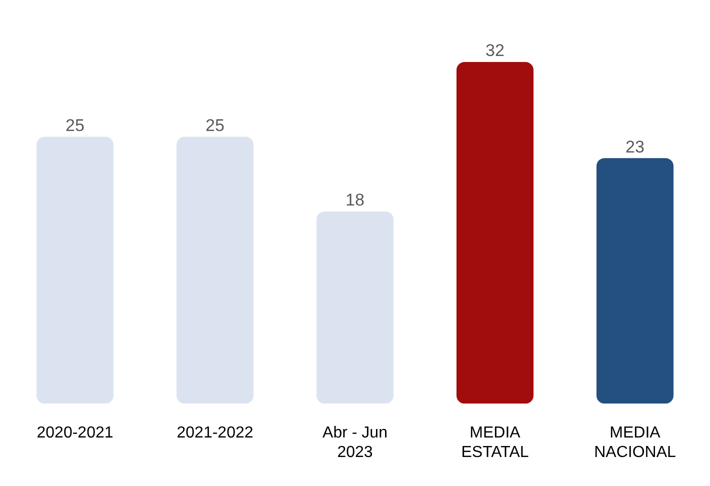  I want to click on data-label: 23, so click(635, 146).